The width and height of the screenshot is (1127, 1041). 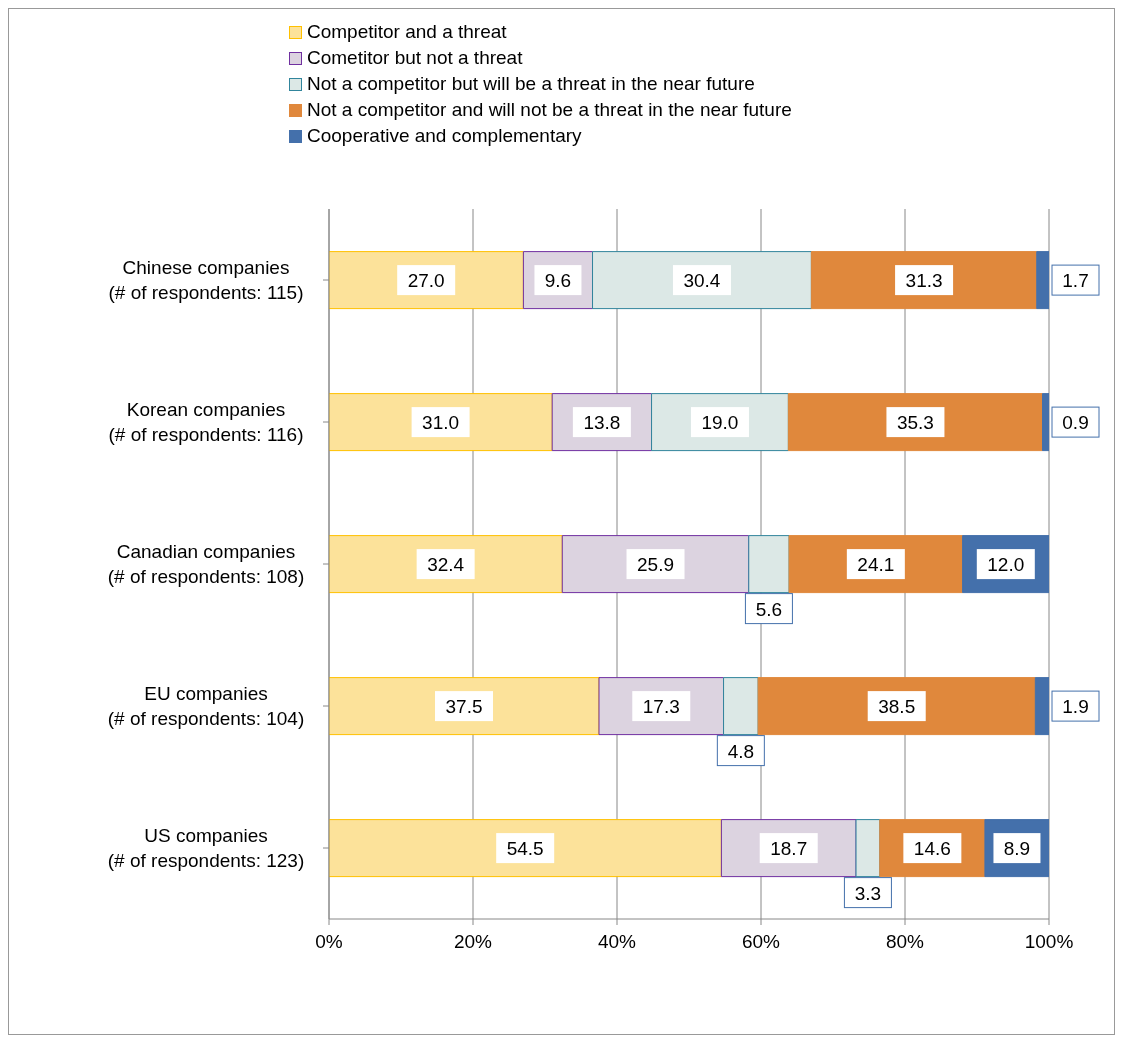 I want to click on data-label: 1.9, so click(x=1075, y=707).